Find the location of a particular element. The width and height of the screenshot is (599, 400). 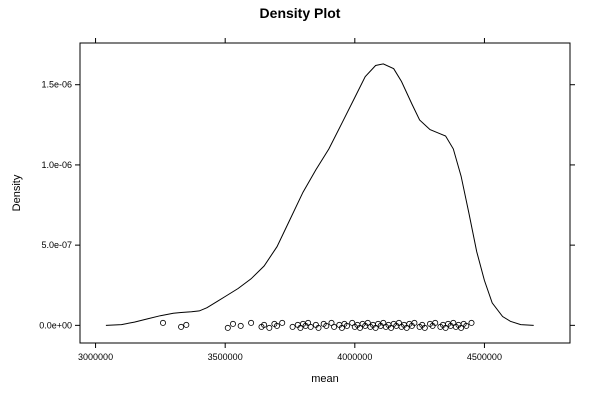

x-tick-label: 3500000 is located at coordinates (225, 357).